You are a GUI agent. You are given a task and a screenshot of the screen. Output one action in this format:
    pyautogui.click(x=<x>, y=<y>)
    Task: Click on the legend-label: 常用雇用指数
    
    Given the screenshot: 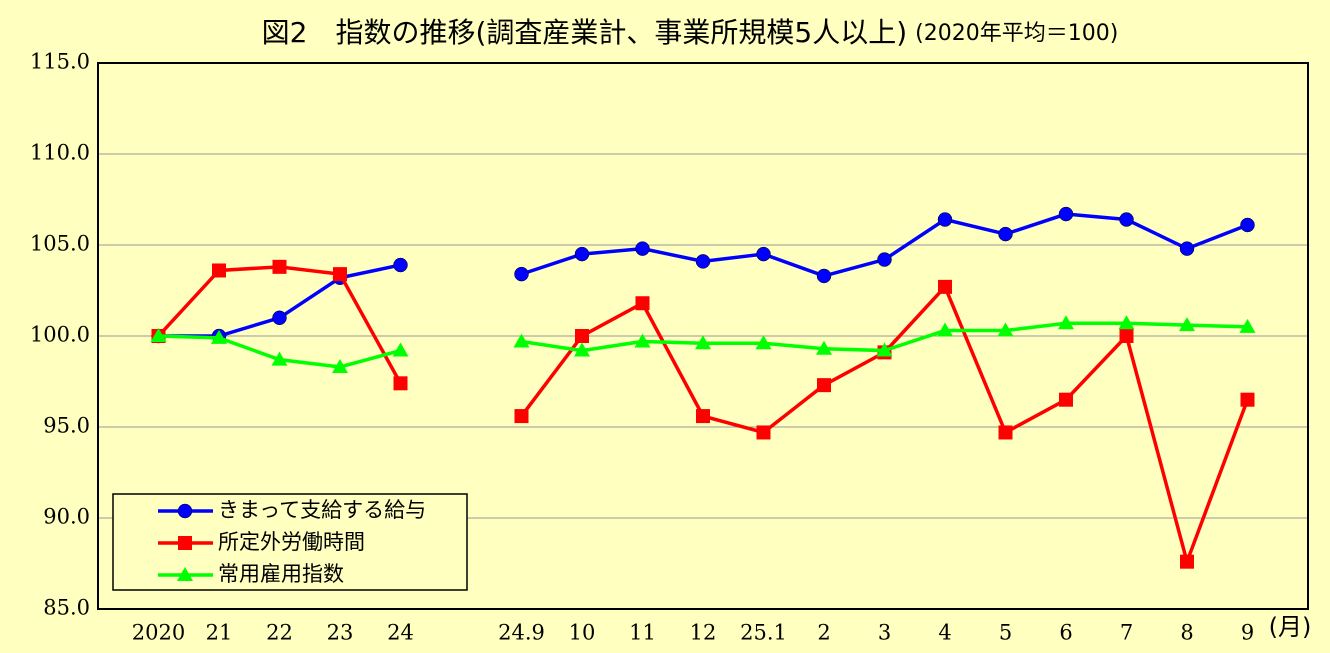 What is the action you would take?
    pyautogui.click(x=281, y=574)
    